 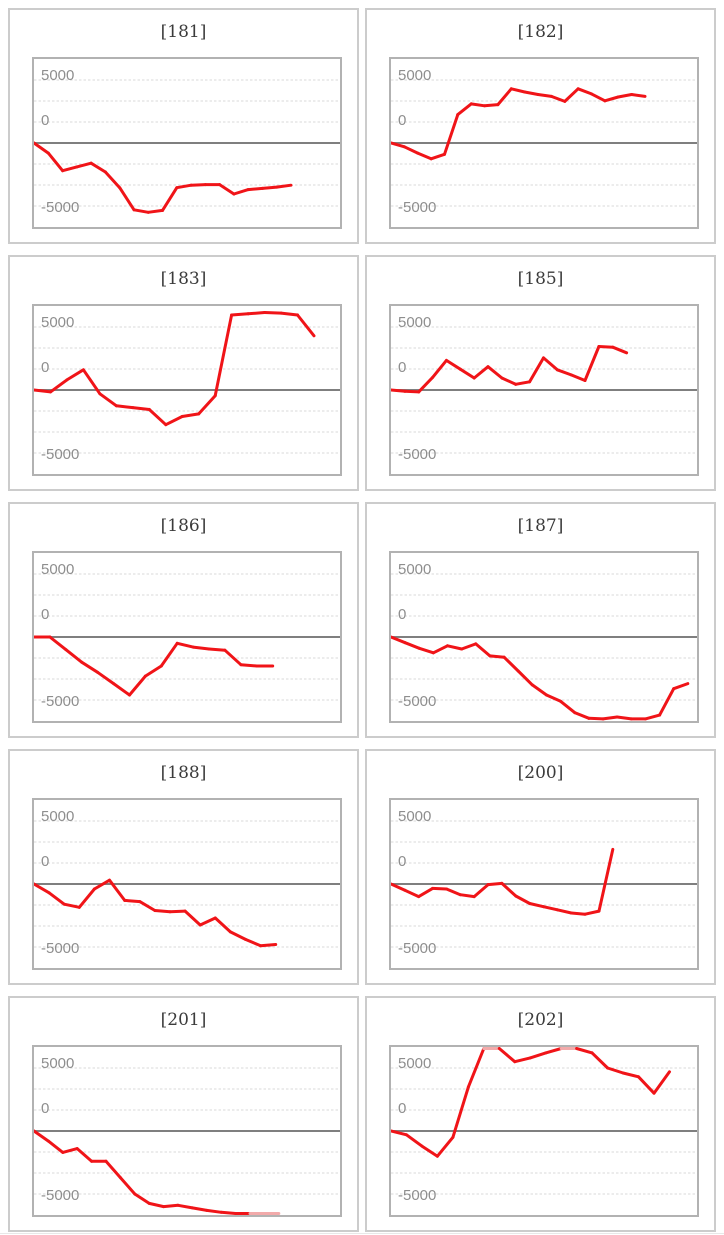 I want to click on chart-card: [201] 5000 0 -5000, so click(x=183, y=1114).